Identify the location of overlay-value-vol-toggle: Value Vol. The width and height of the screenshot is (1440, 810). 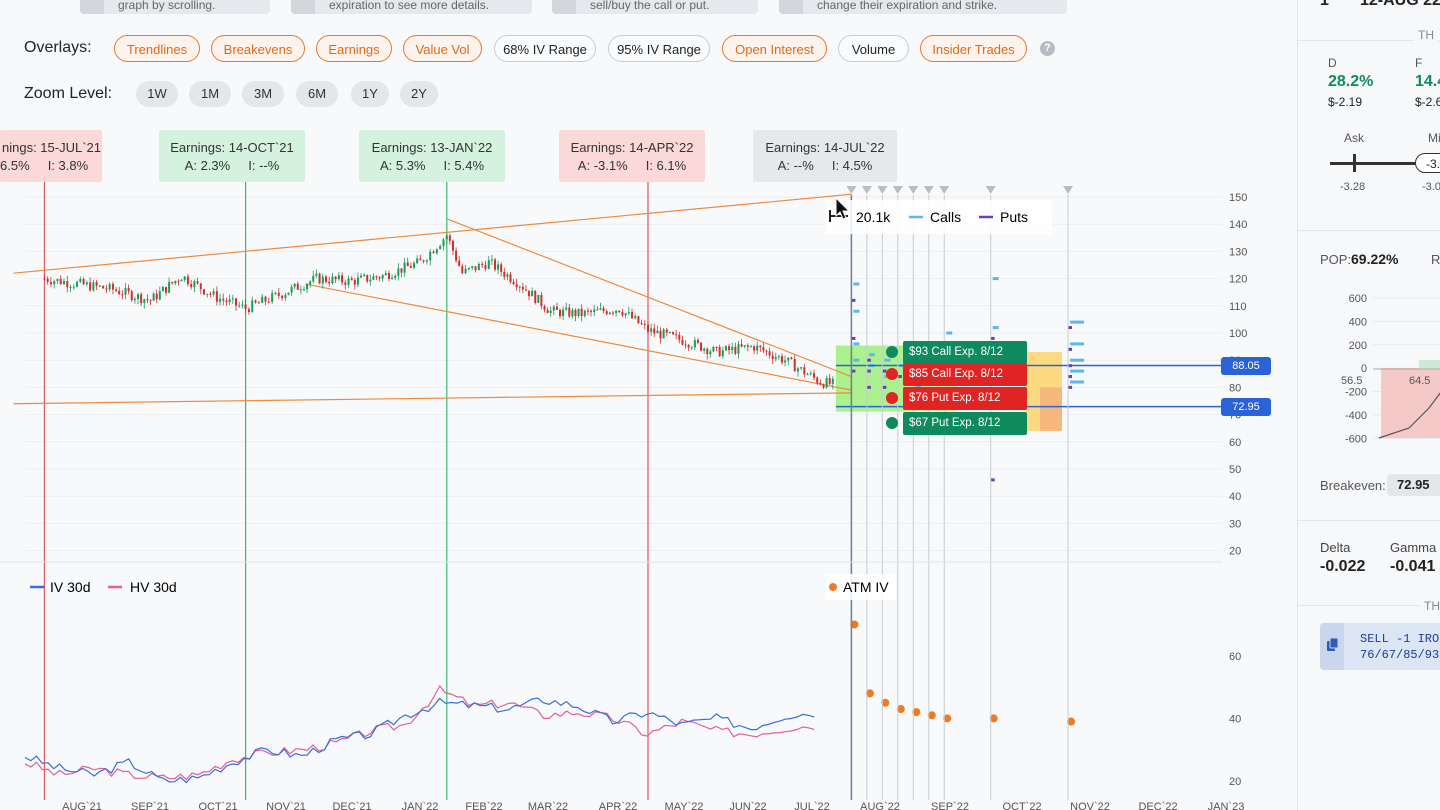
(442, 48).